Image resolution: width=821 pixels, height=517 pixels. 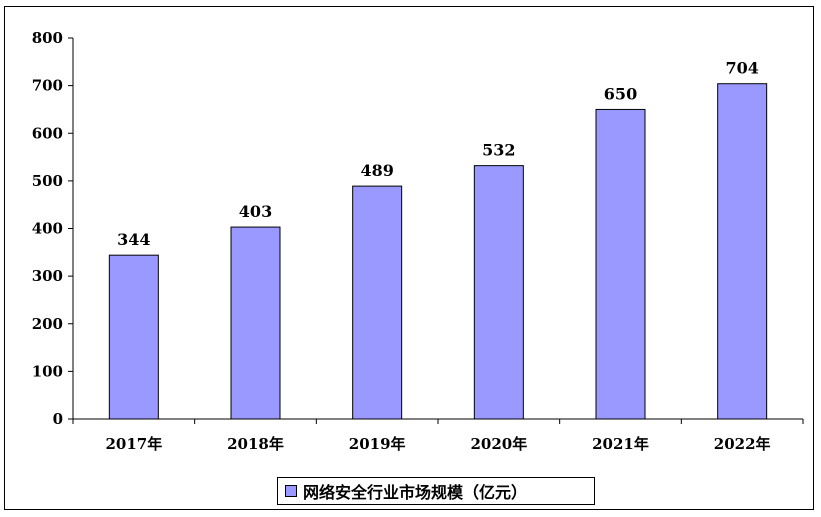 I want to click on x-category-label: 2020年, so click(x=498, y=444).